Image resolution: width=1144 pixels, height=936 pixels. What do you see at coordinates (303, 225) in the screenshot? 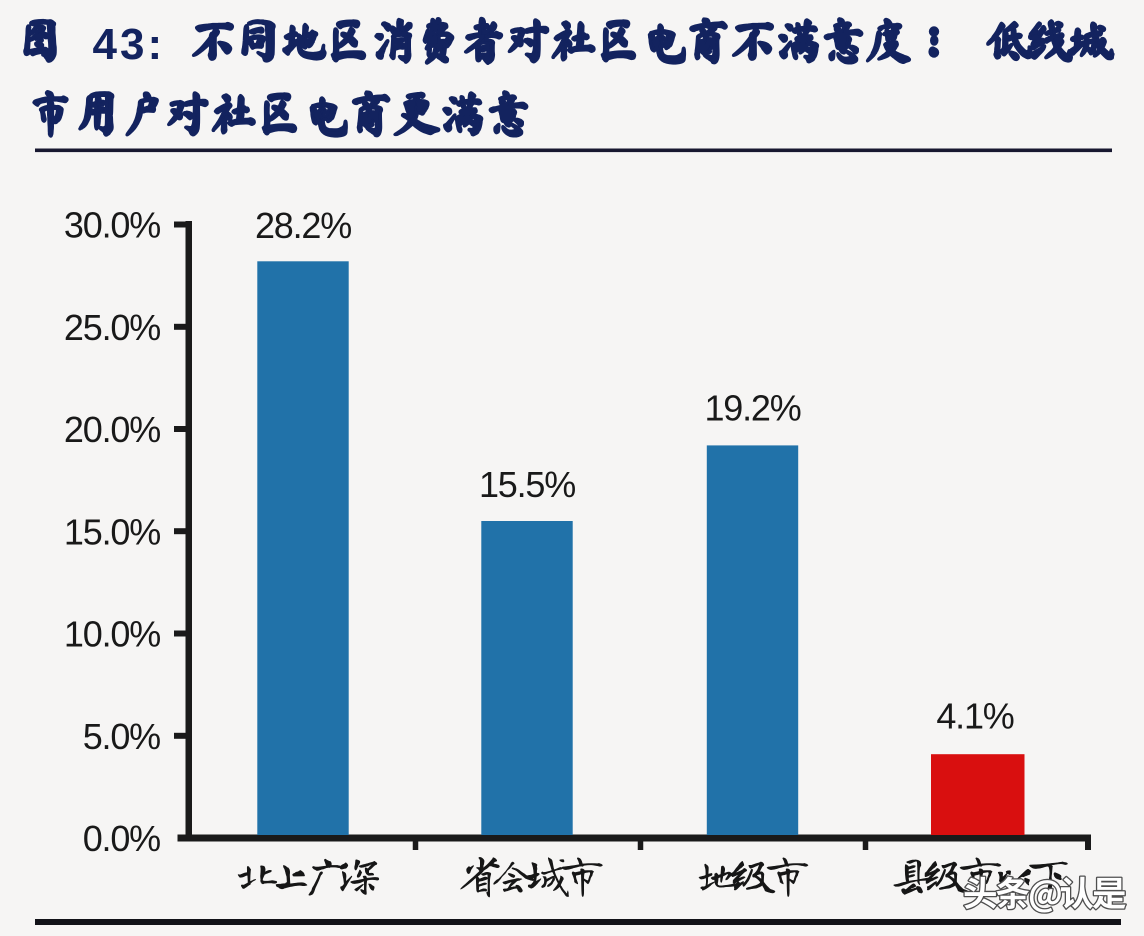
I see `svg-text: 28.2%` at bounding box center [303, 225].